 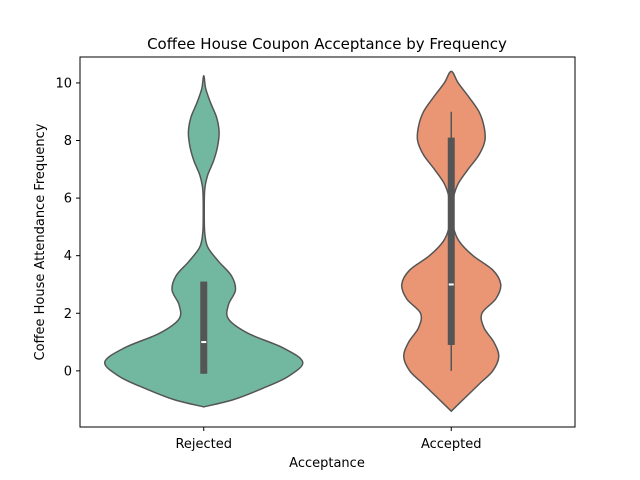 What do you see at coordinates (68, 199) in the screenshot?
I see `y-tick-label: 6` at bounding box center [68, 199].